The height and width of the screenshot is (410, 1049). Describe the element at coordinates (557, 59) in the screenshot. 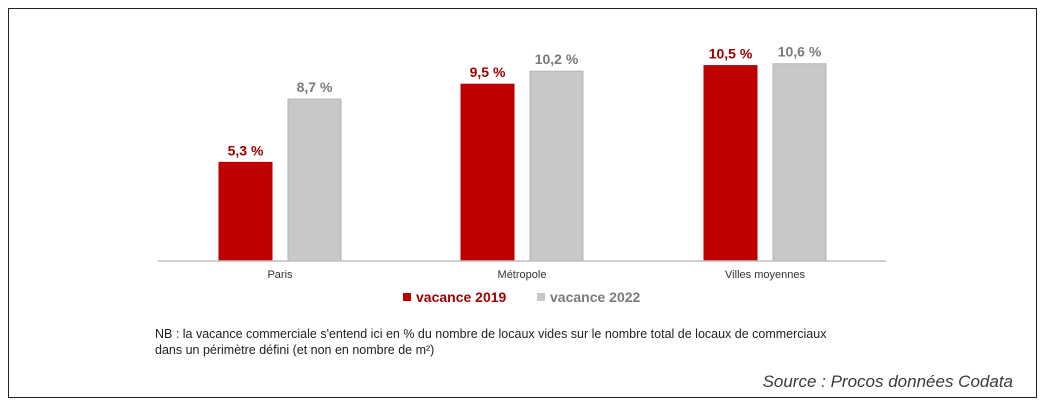

I see `data-label-2022-2: 10,2 %` at that location.